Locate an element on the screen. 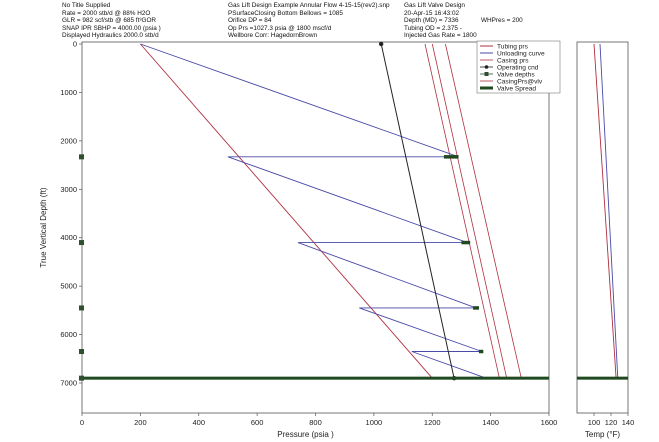  closing-pressure-text: PSurfaceClosing Bottom Bellows = 1085 is located at coordinates (285, 13).